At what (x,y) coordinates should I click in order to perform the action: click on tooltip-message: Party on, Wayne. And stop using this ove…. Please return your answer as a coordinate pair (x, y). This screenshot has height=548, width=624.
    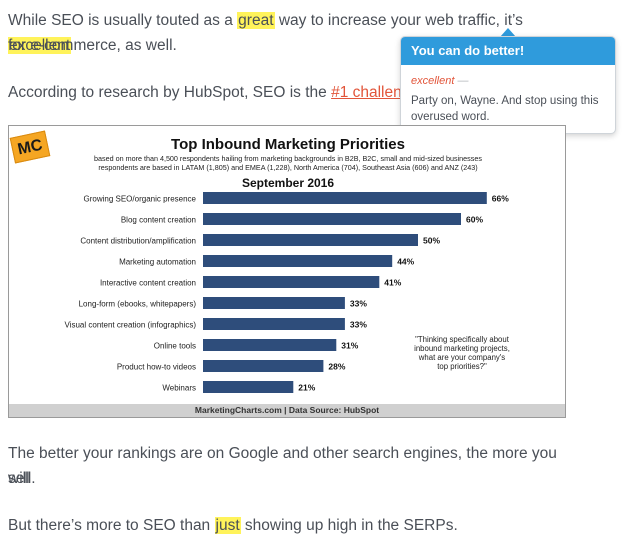
    Looking at the image, I should click on (508, 106).